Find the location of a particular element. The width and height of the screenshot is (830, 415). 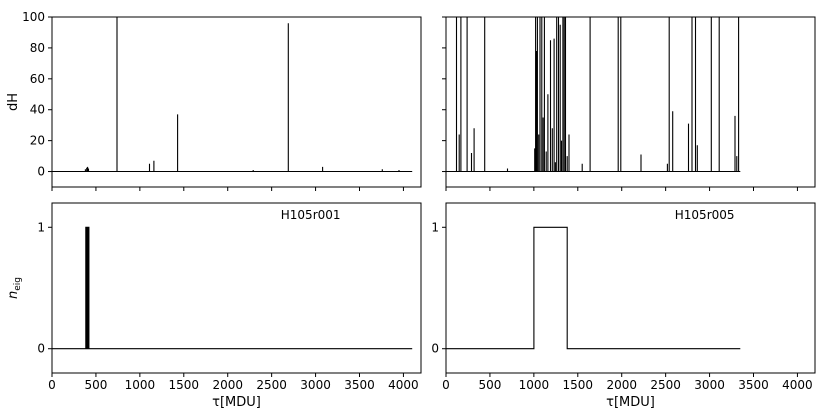

y-axis-label: dH is located at coordinates (13, 102).